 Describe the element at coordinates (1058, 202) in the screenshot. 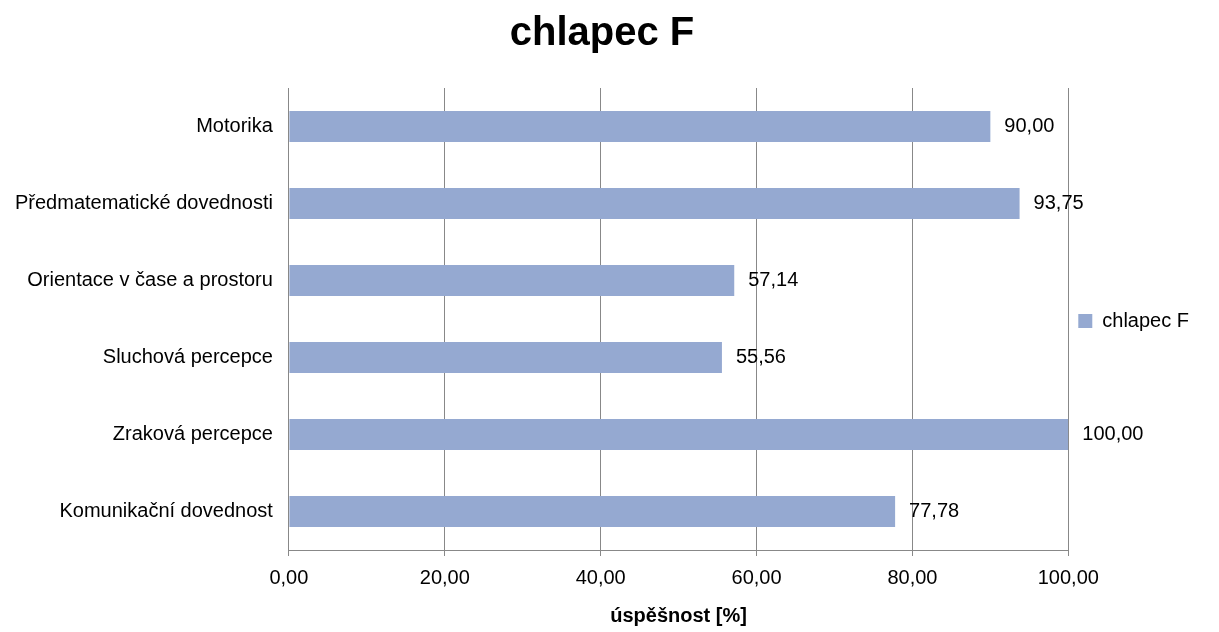

I see `data-label: 93,75` at that location.